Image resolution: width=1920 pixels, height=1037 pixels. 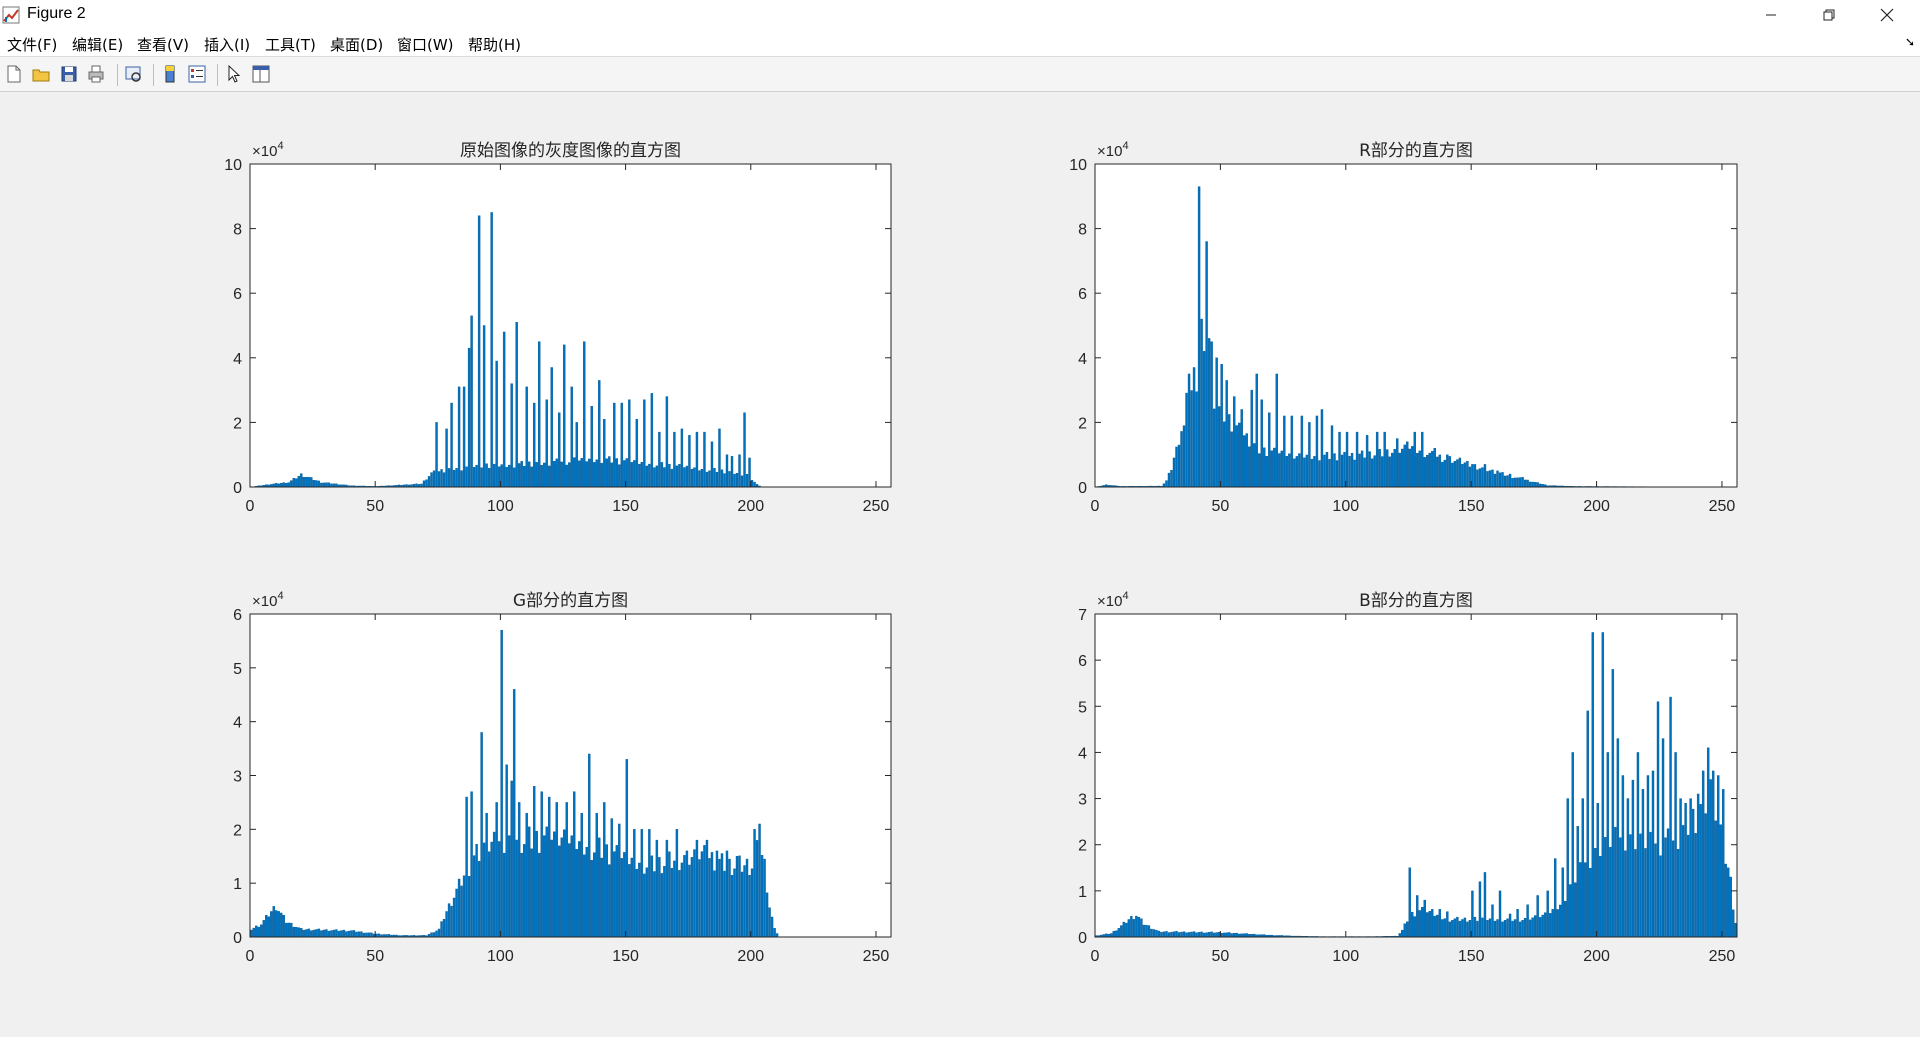 I want to click on menu-insert: 插入(I), so click(x=227, y=44).